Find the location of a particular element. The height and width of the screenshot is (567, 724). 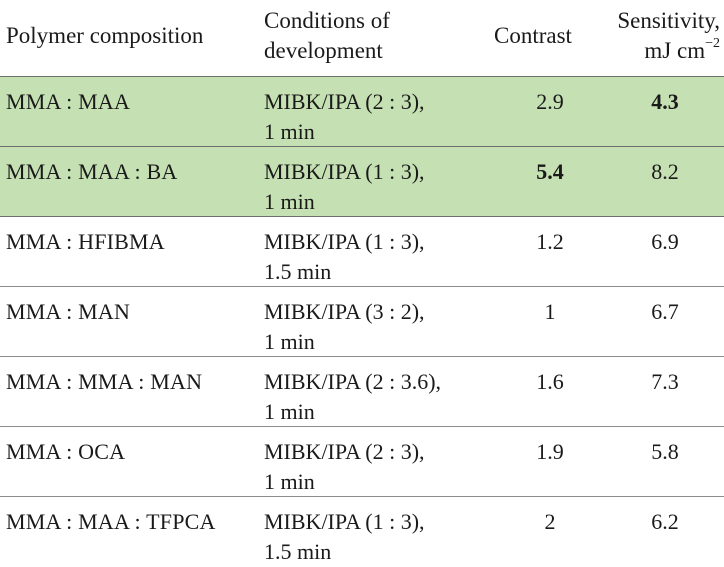

header-sensitivity-exponent: −2 is located at coordinates (712, 44).